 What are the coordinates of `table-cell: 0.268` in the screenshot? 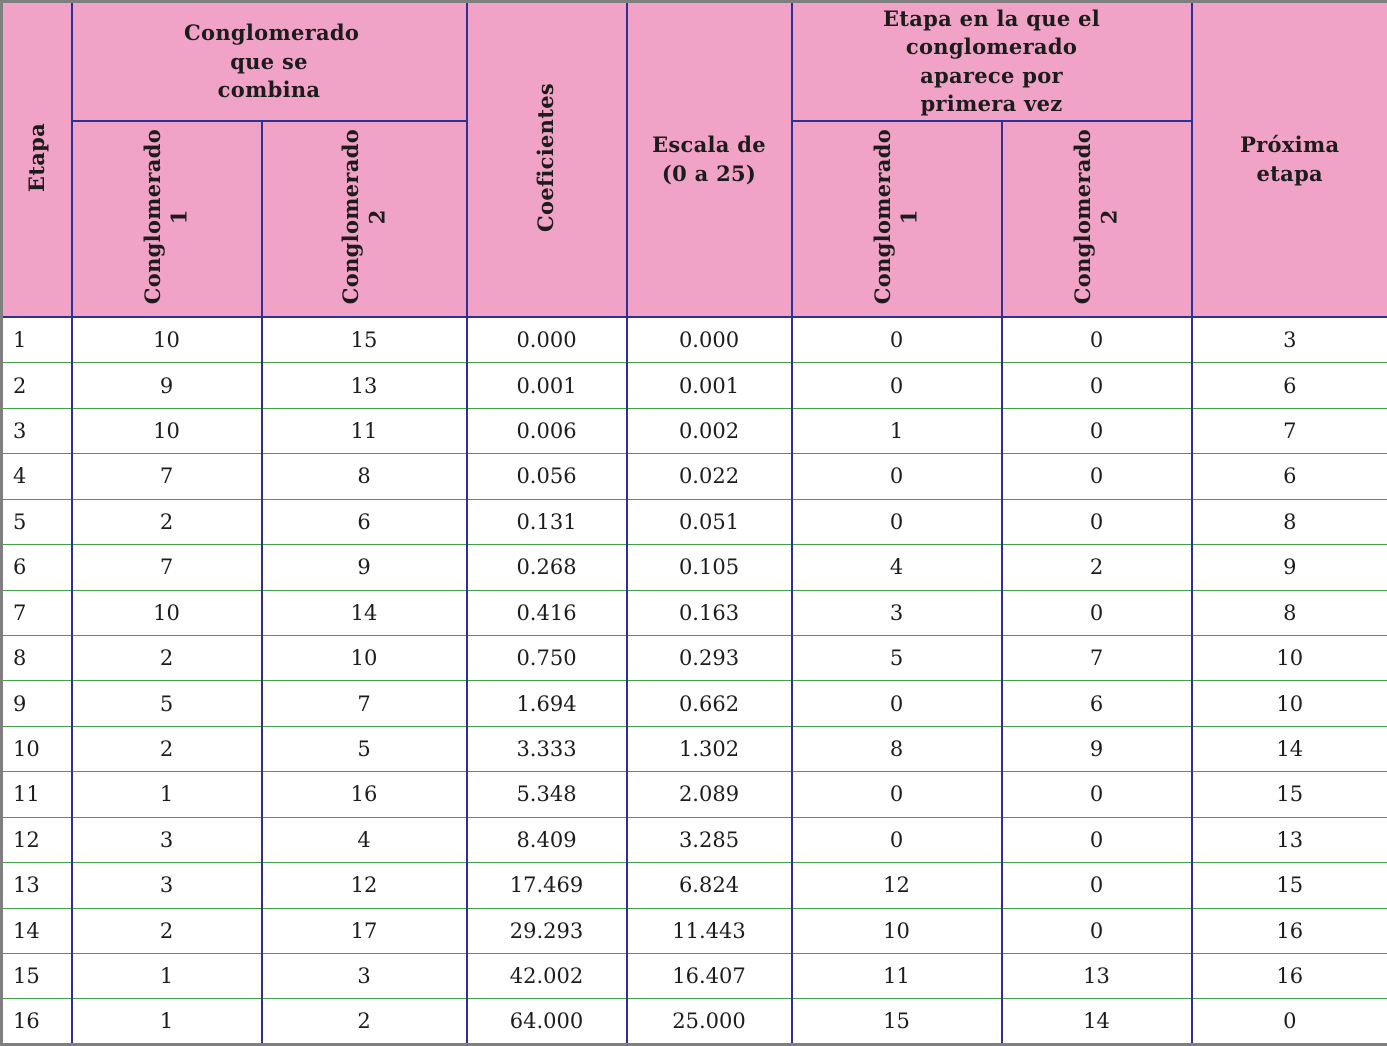 It's located at (546, 567).